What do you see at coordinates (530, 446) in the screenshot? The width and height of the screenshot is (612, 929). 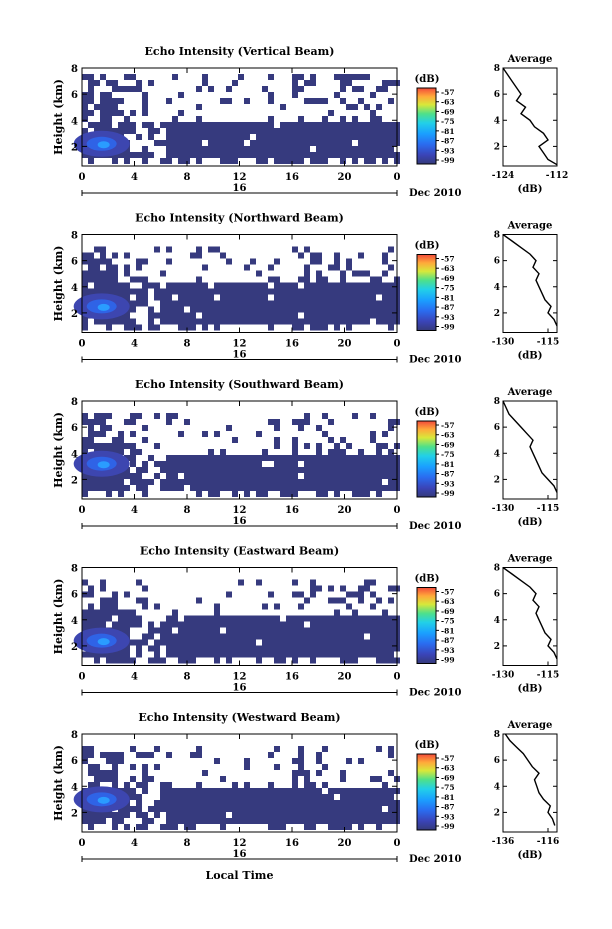 I see `average-profile-line` at bounding box center [530, 446].